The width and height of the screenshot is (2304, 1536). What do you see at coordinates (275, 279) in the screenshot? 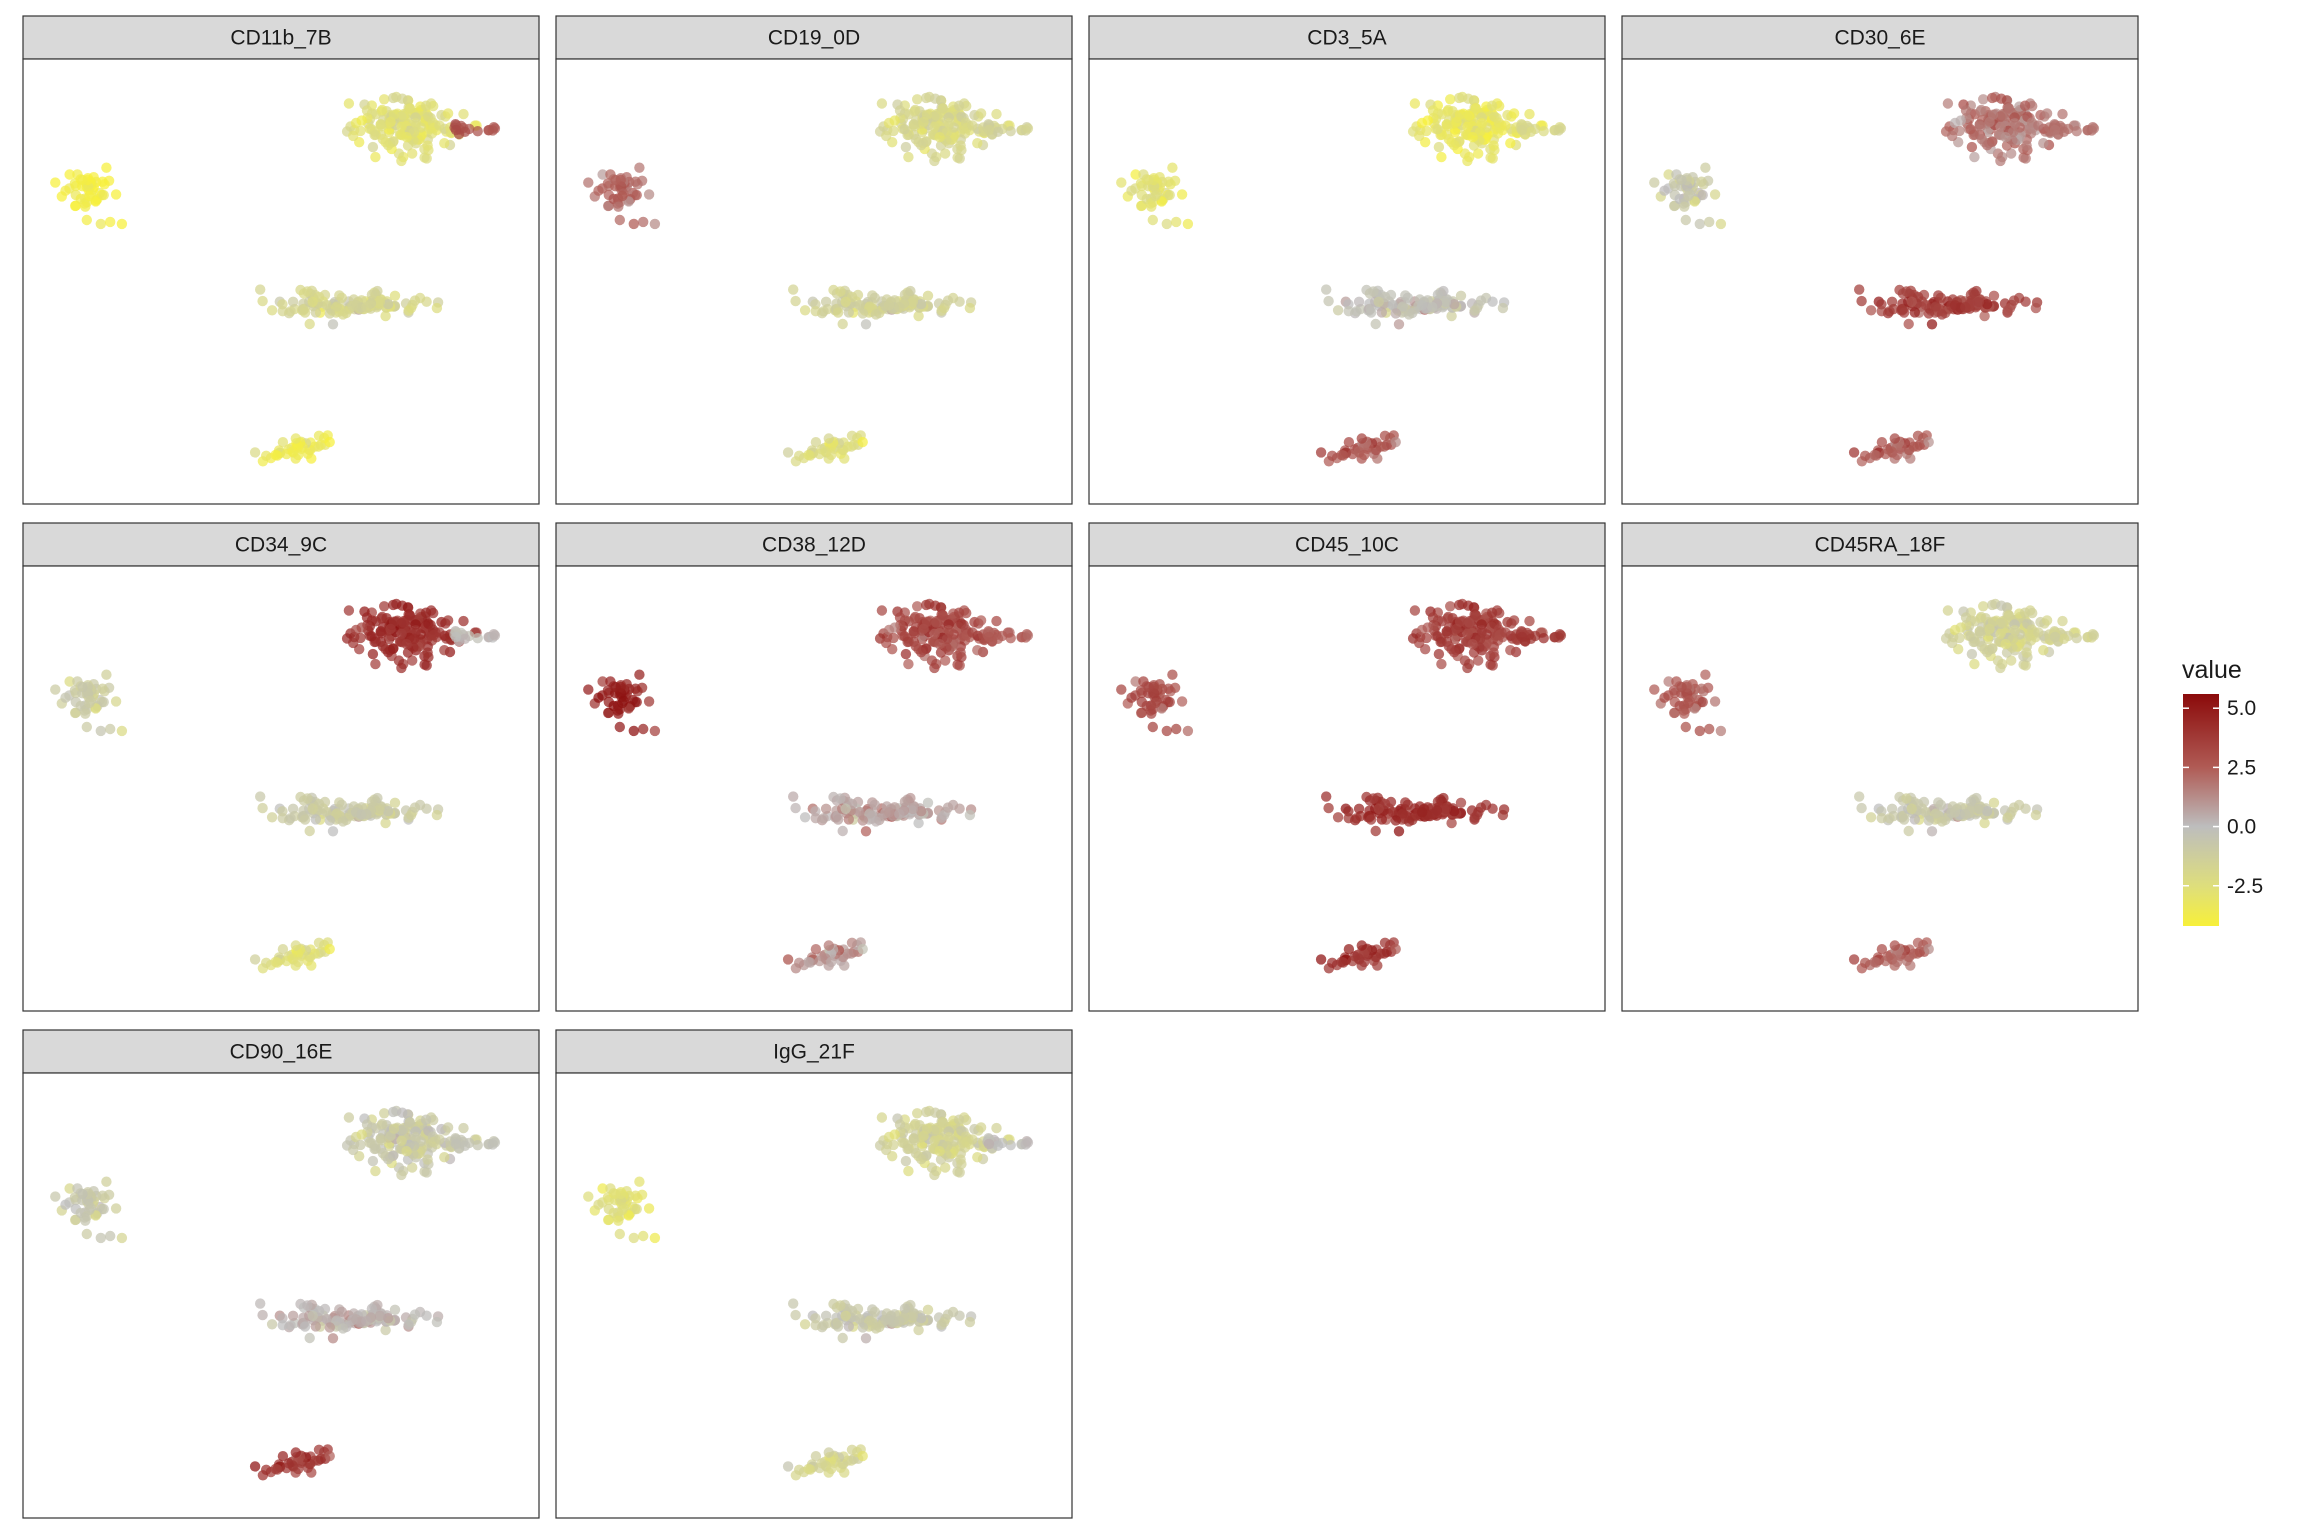
I see `facet-points` at bounding box center [275, 279].